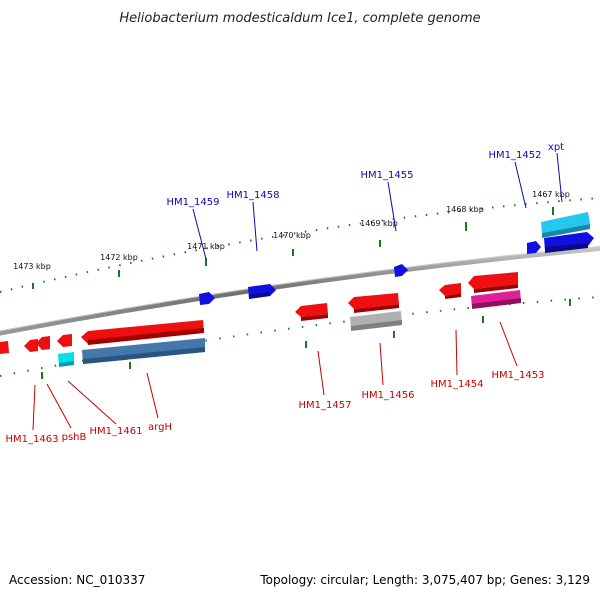 The width and height of the screenshot is (600, 600). Describe the element at coordinates (74, 437) in the screenshot. I see `label-pshB: pshB` at that location.